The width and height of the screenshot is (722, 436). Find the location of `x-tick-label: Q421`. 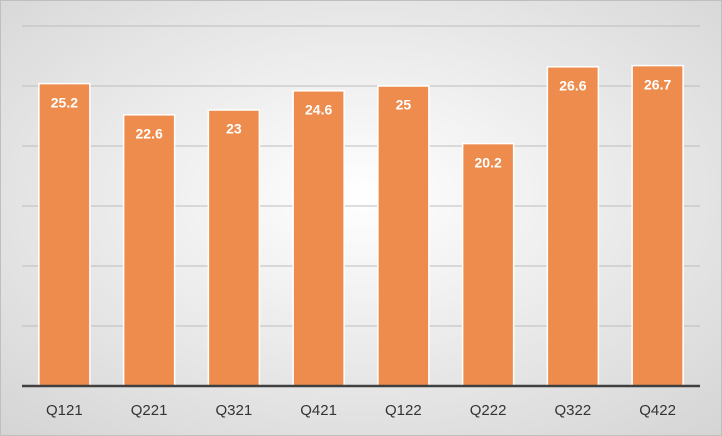

x-tick-label: Q421 is located at coordinates (318, 410).